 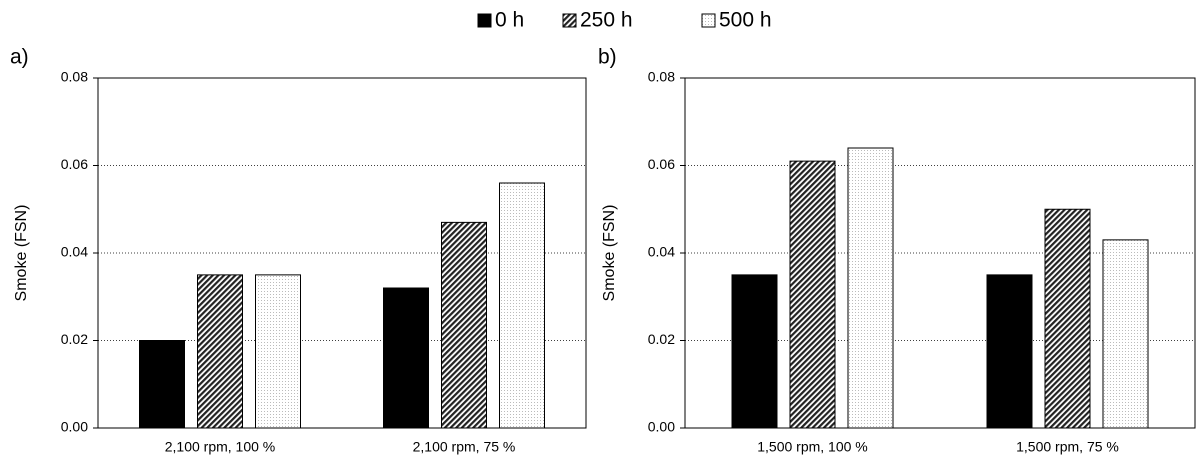 What do you see at coordinates (745, 20) in the screenshot?
I see `legend-label: 500 h` at bounding box center [745, 20].